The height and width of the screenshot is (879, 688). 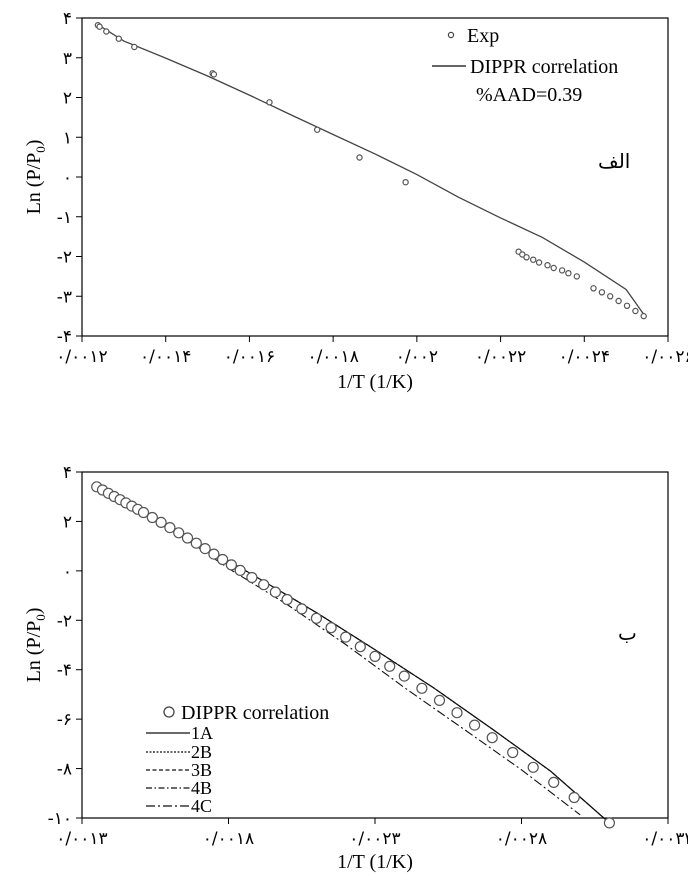 What do you see at coordinates (67, 138) in the screenshot?
I see `y-tick-label: ۱` at bounding box center [67, 138].